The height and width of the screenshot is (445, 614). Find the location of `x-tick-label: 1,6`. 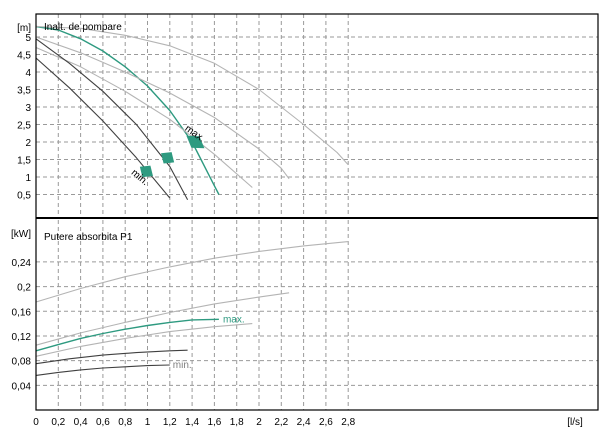

x-tick-label: 1,6 is located at coordinates (214, 422).